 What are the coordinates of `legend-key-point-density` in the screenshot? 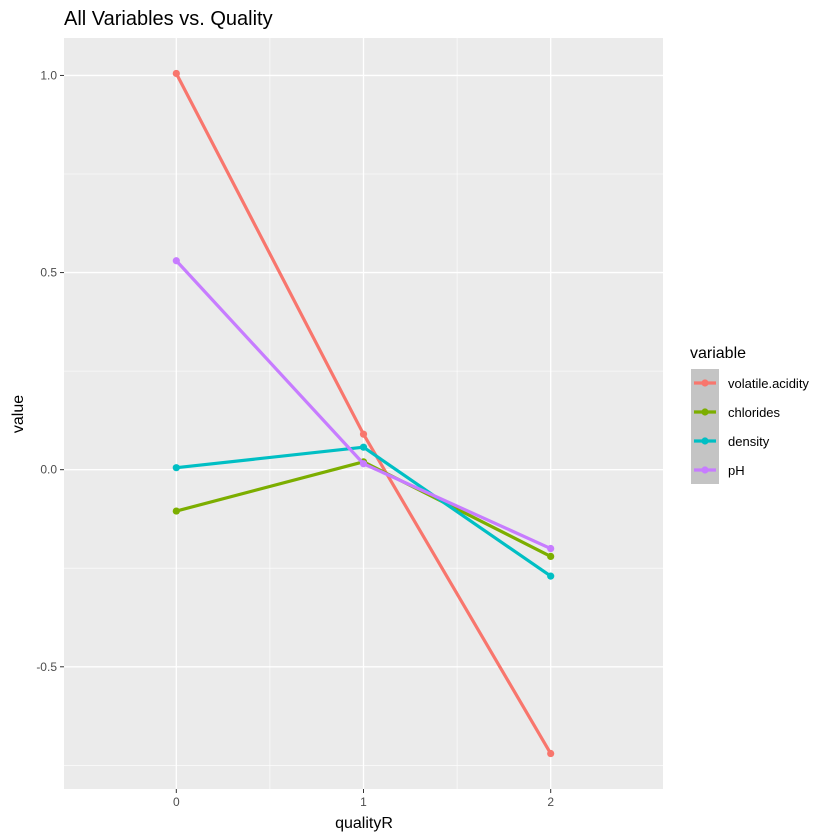 It's located at (705, 441).